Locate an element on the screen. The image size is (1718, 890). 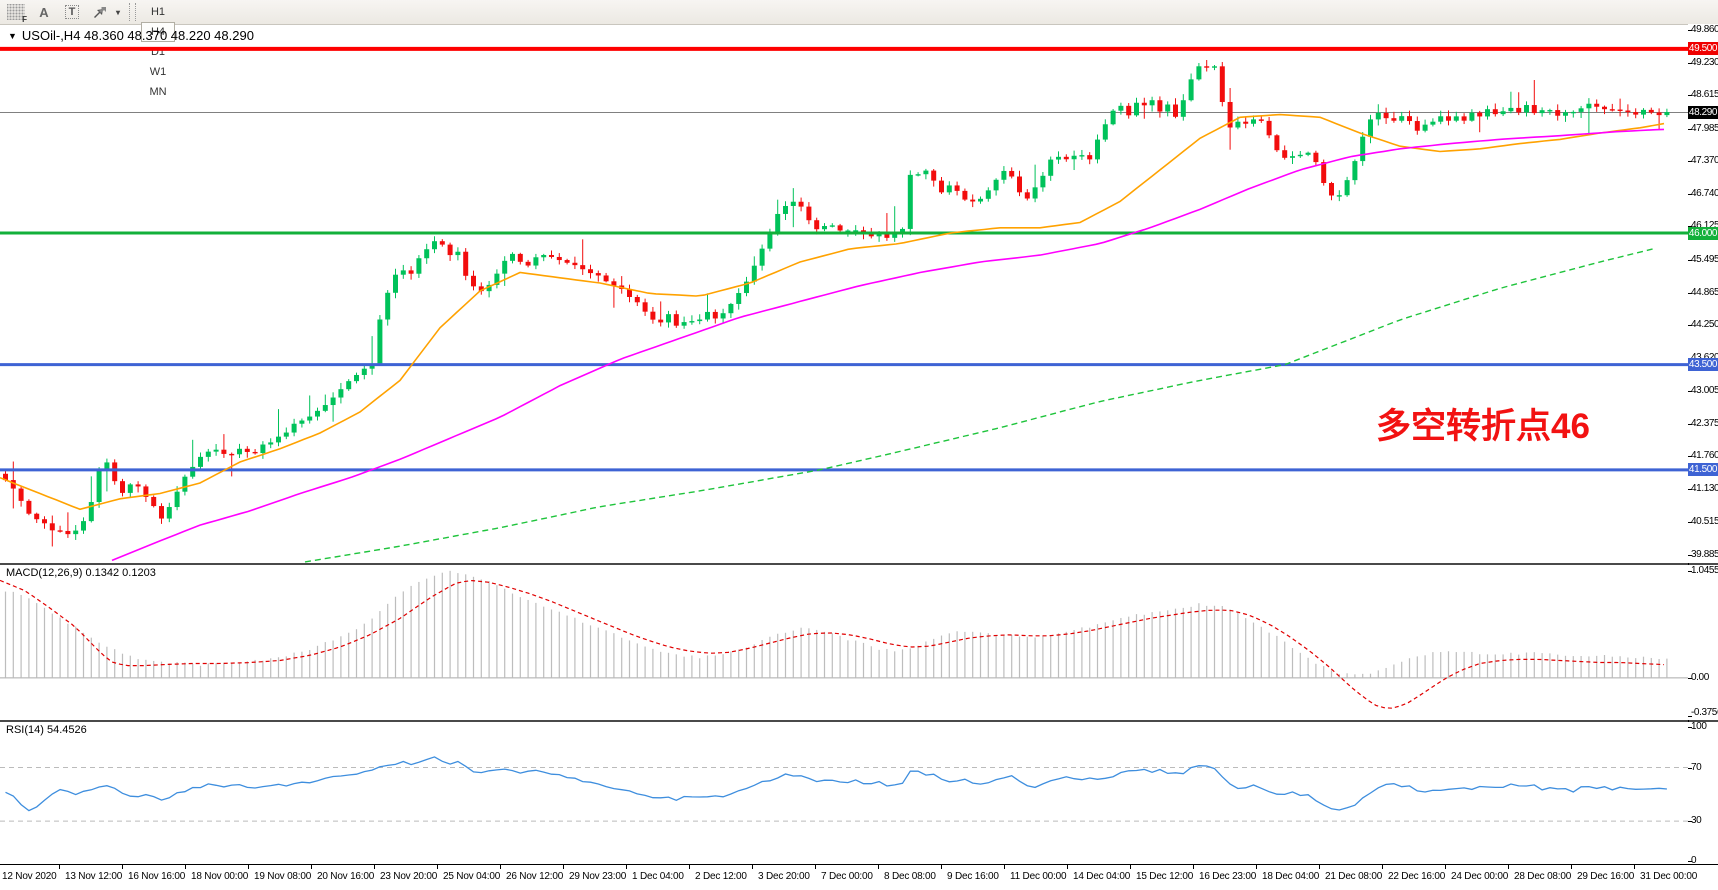
price-tick-label: 46.740 is located at coordinates (1704, 194).